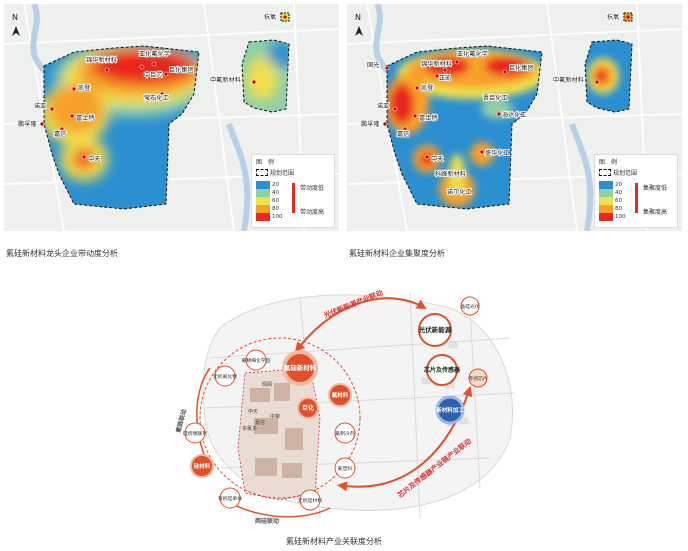 The image size is (688, 551). Describe the element at coordinates (153, 75) in the screenshot. I see `map-label: 中巨芯` at that location.